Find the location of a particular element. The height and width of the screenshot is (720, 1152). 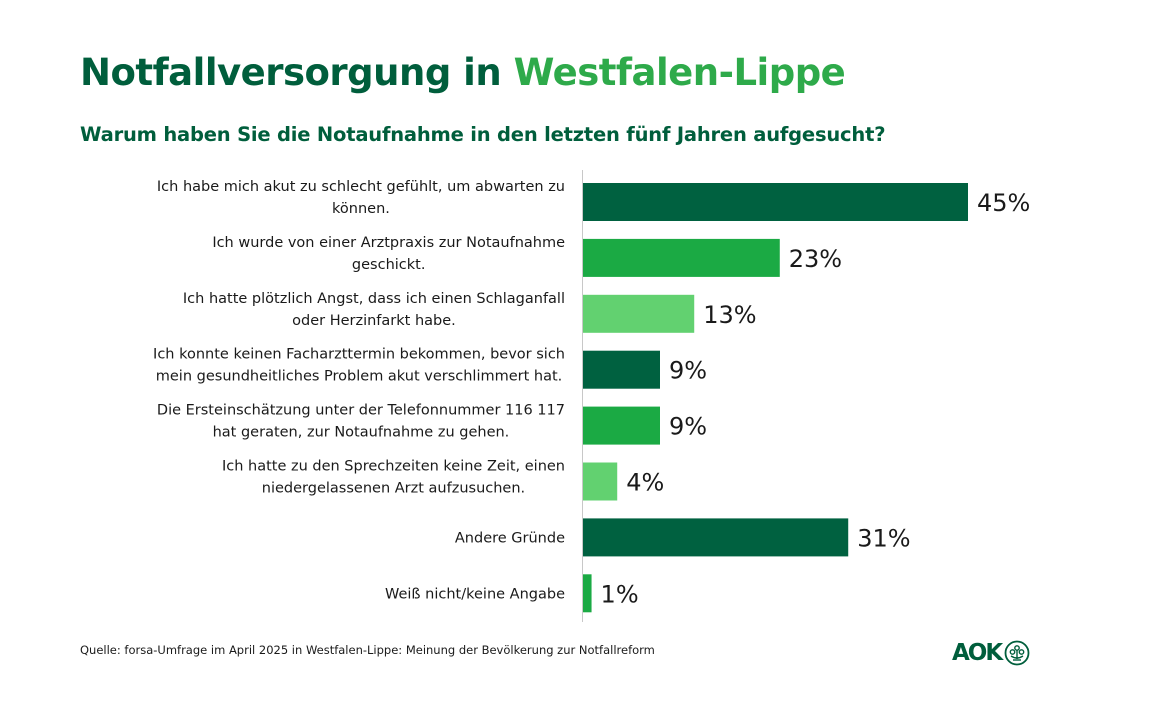

value-label-6: 31% is located at coordinates (883, 538).